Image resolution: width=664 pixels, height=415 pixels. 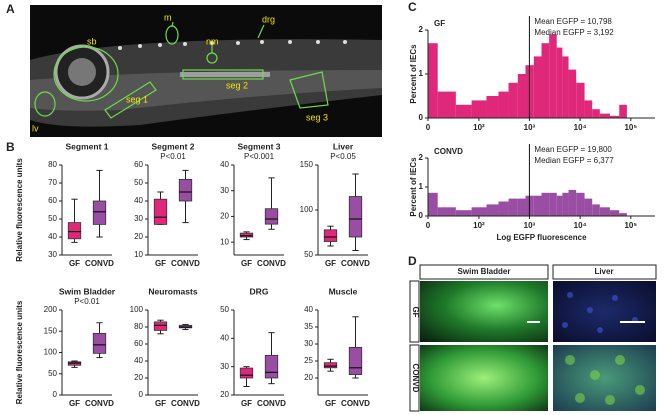 What do you see at coordinates (574, 32) in the screenshot?
I see `median-text: Median EGFP = 3,192` at bounding box center [574, 32].